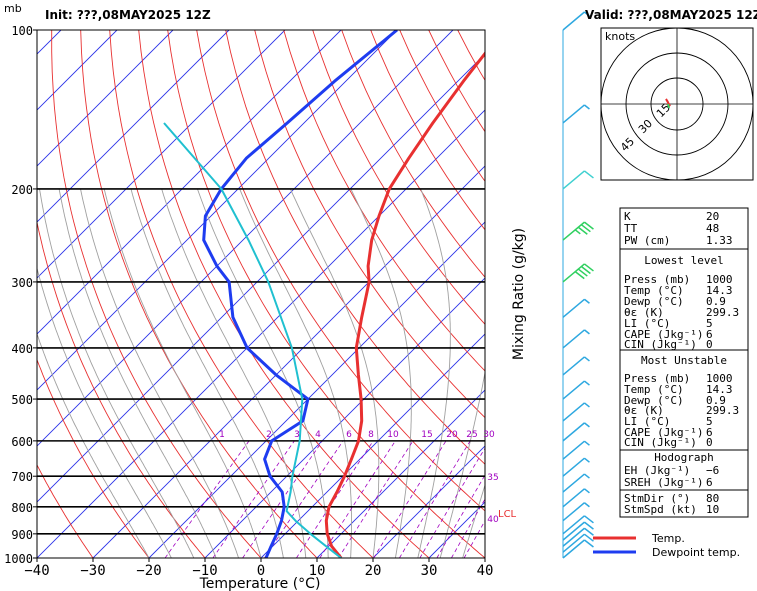 The image size is (757, 591). Describe the element at coordinates (493, 520) in the screenshot. I see `mixing-ratio-label: 40` at that location.